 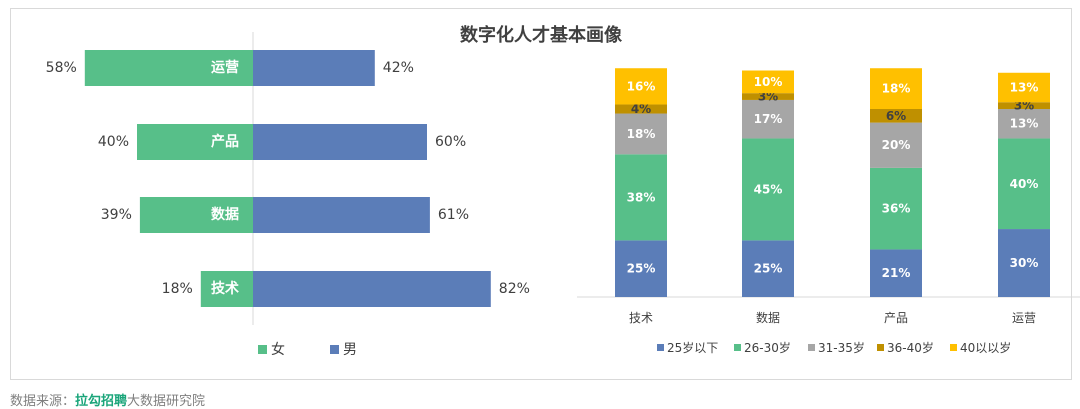 I want to click on category-label: 技术, so click(x=225, y=288).